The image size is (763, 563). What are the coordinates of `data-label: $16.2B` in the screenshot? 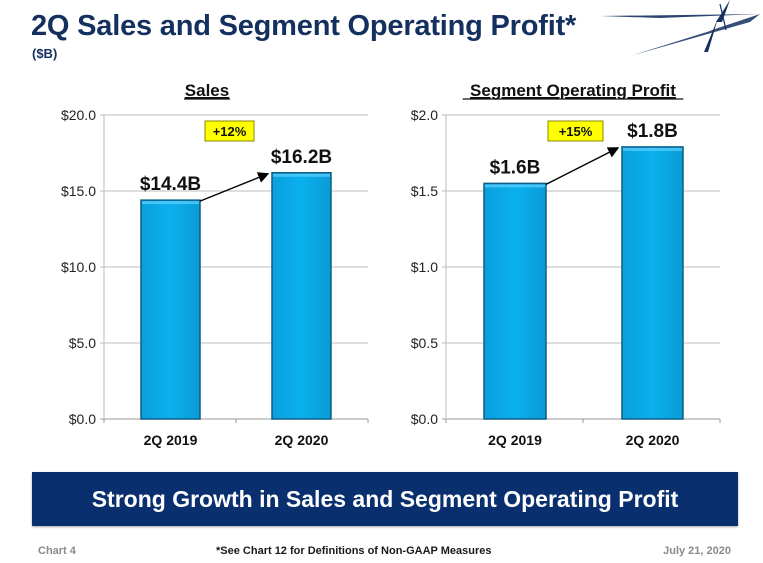 It's located at (301, 157).